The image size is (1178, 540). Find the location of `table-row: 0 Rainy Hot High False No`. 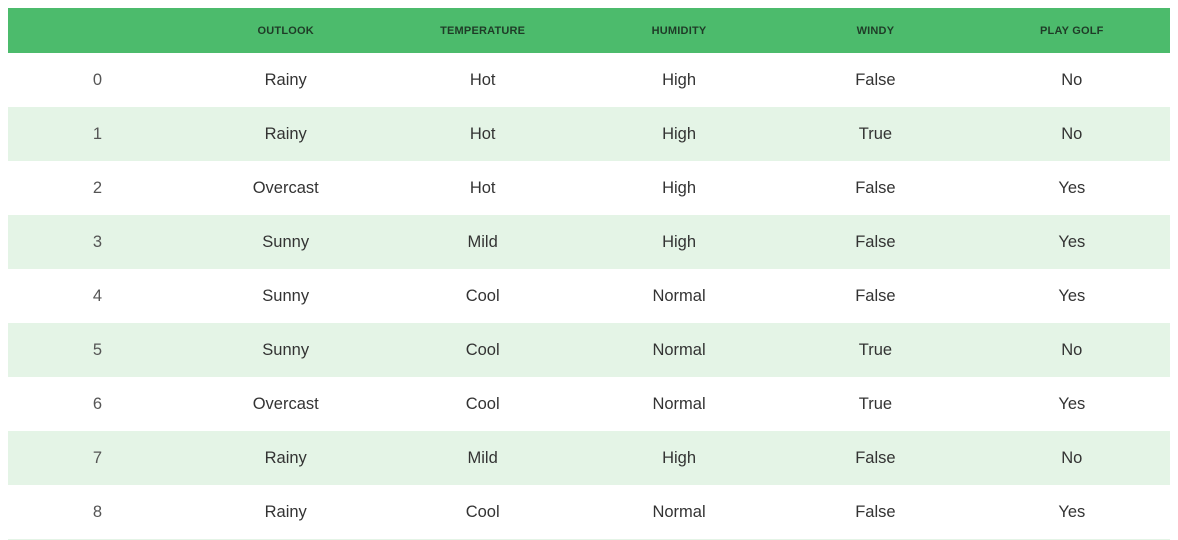

table-row: 0 Rainy Hot High False No is located at coordinates (589, 80).